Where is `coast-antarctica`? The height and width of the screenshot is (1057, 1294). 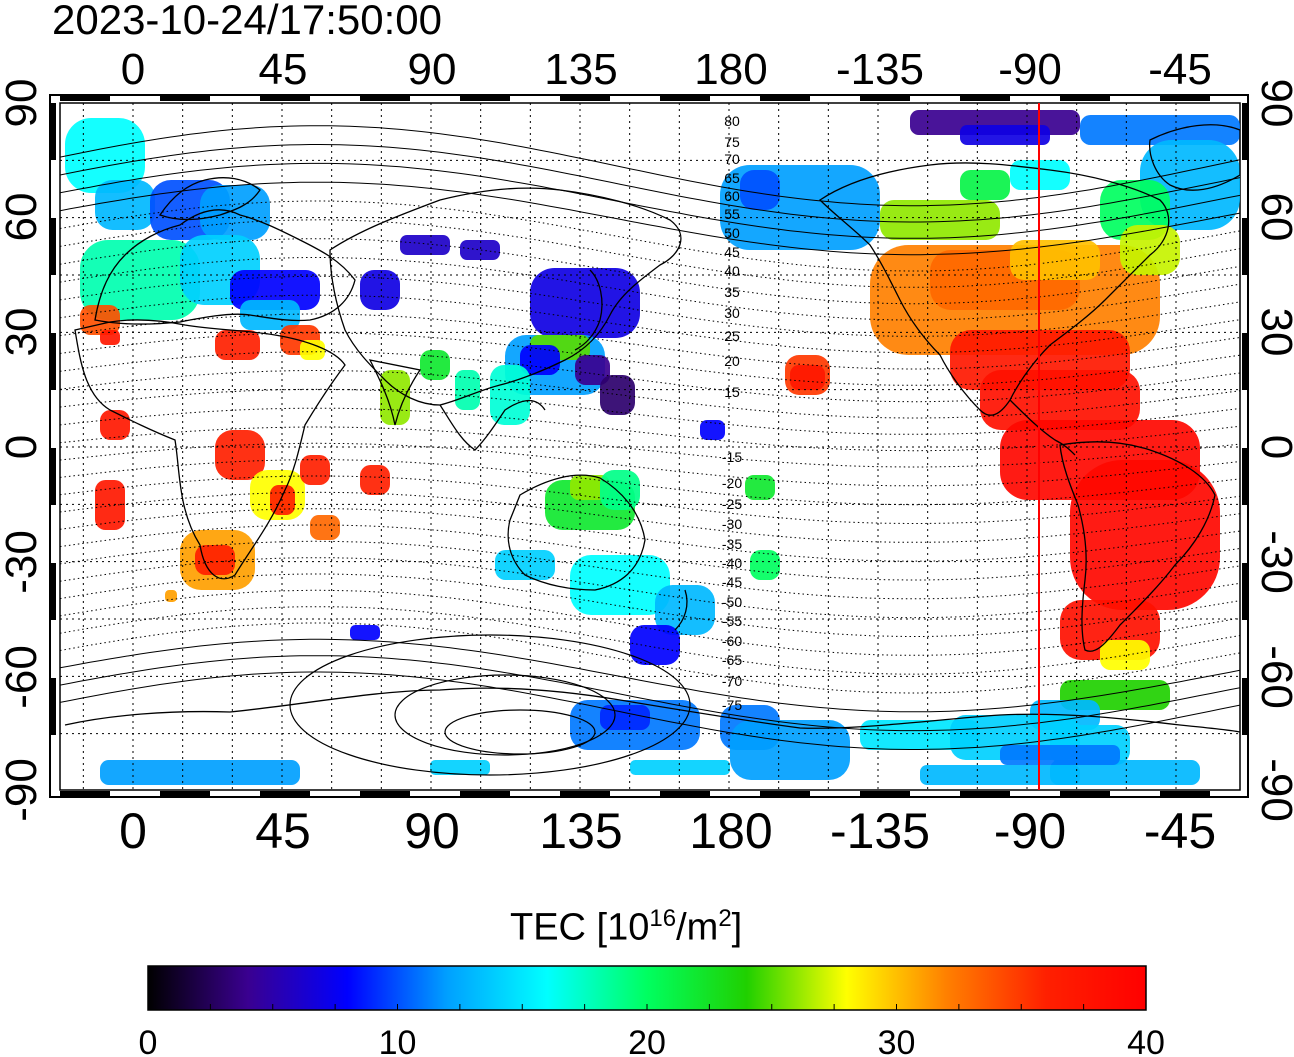 coast-antarctica is located at coordinates (652, 710).